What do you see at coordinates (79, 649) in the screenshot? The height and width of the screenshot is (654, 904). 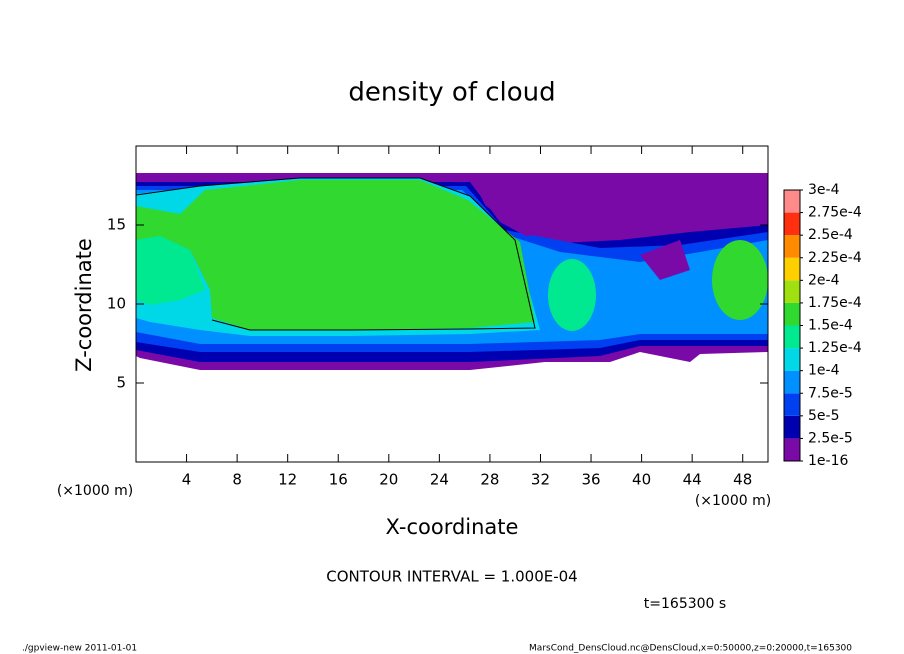 I see `footer-left: ./gpview-new 2011-01-01` at bounding box center [79, 649].